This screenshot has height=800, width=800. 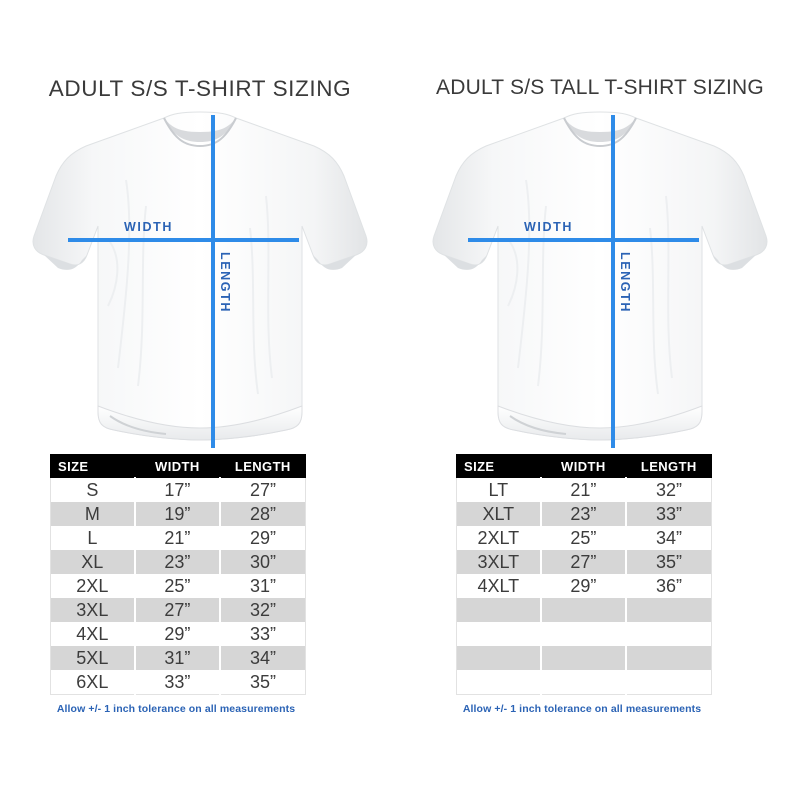 What do you see at coordinates (92, 489) in the screenshot?
I see `cell-size: S` at bounding box center [92, 489].